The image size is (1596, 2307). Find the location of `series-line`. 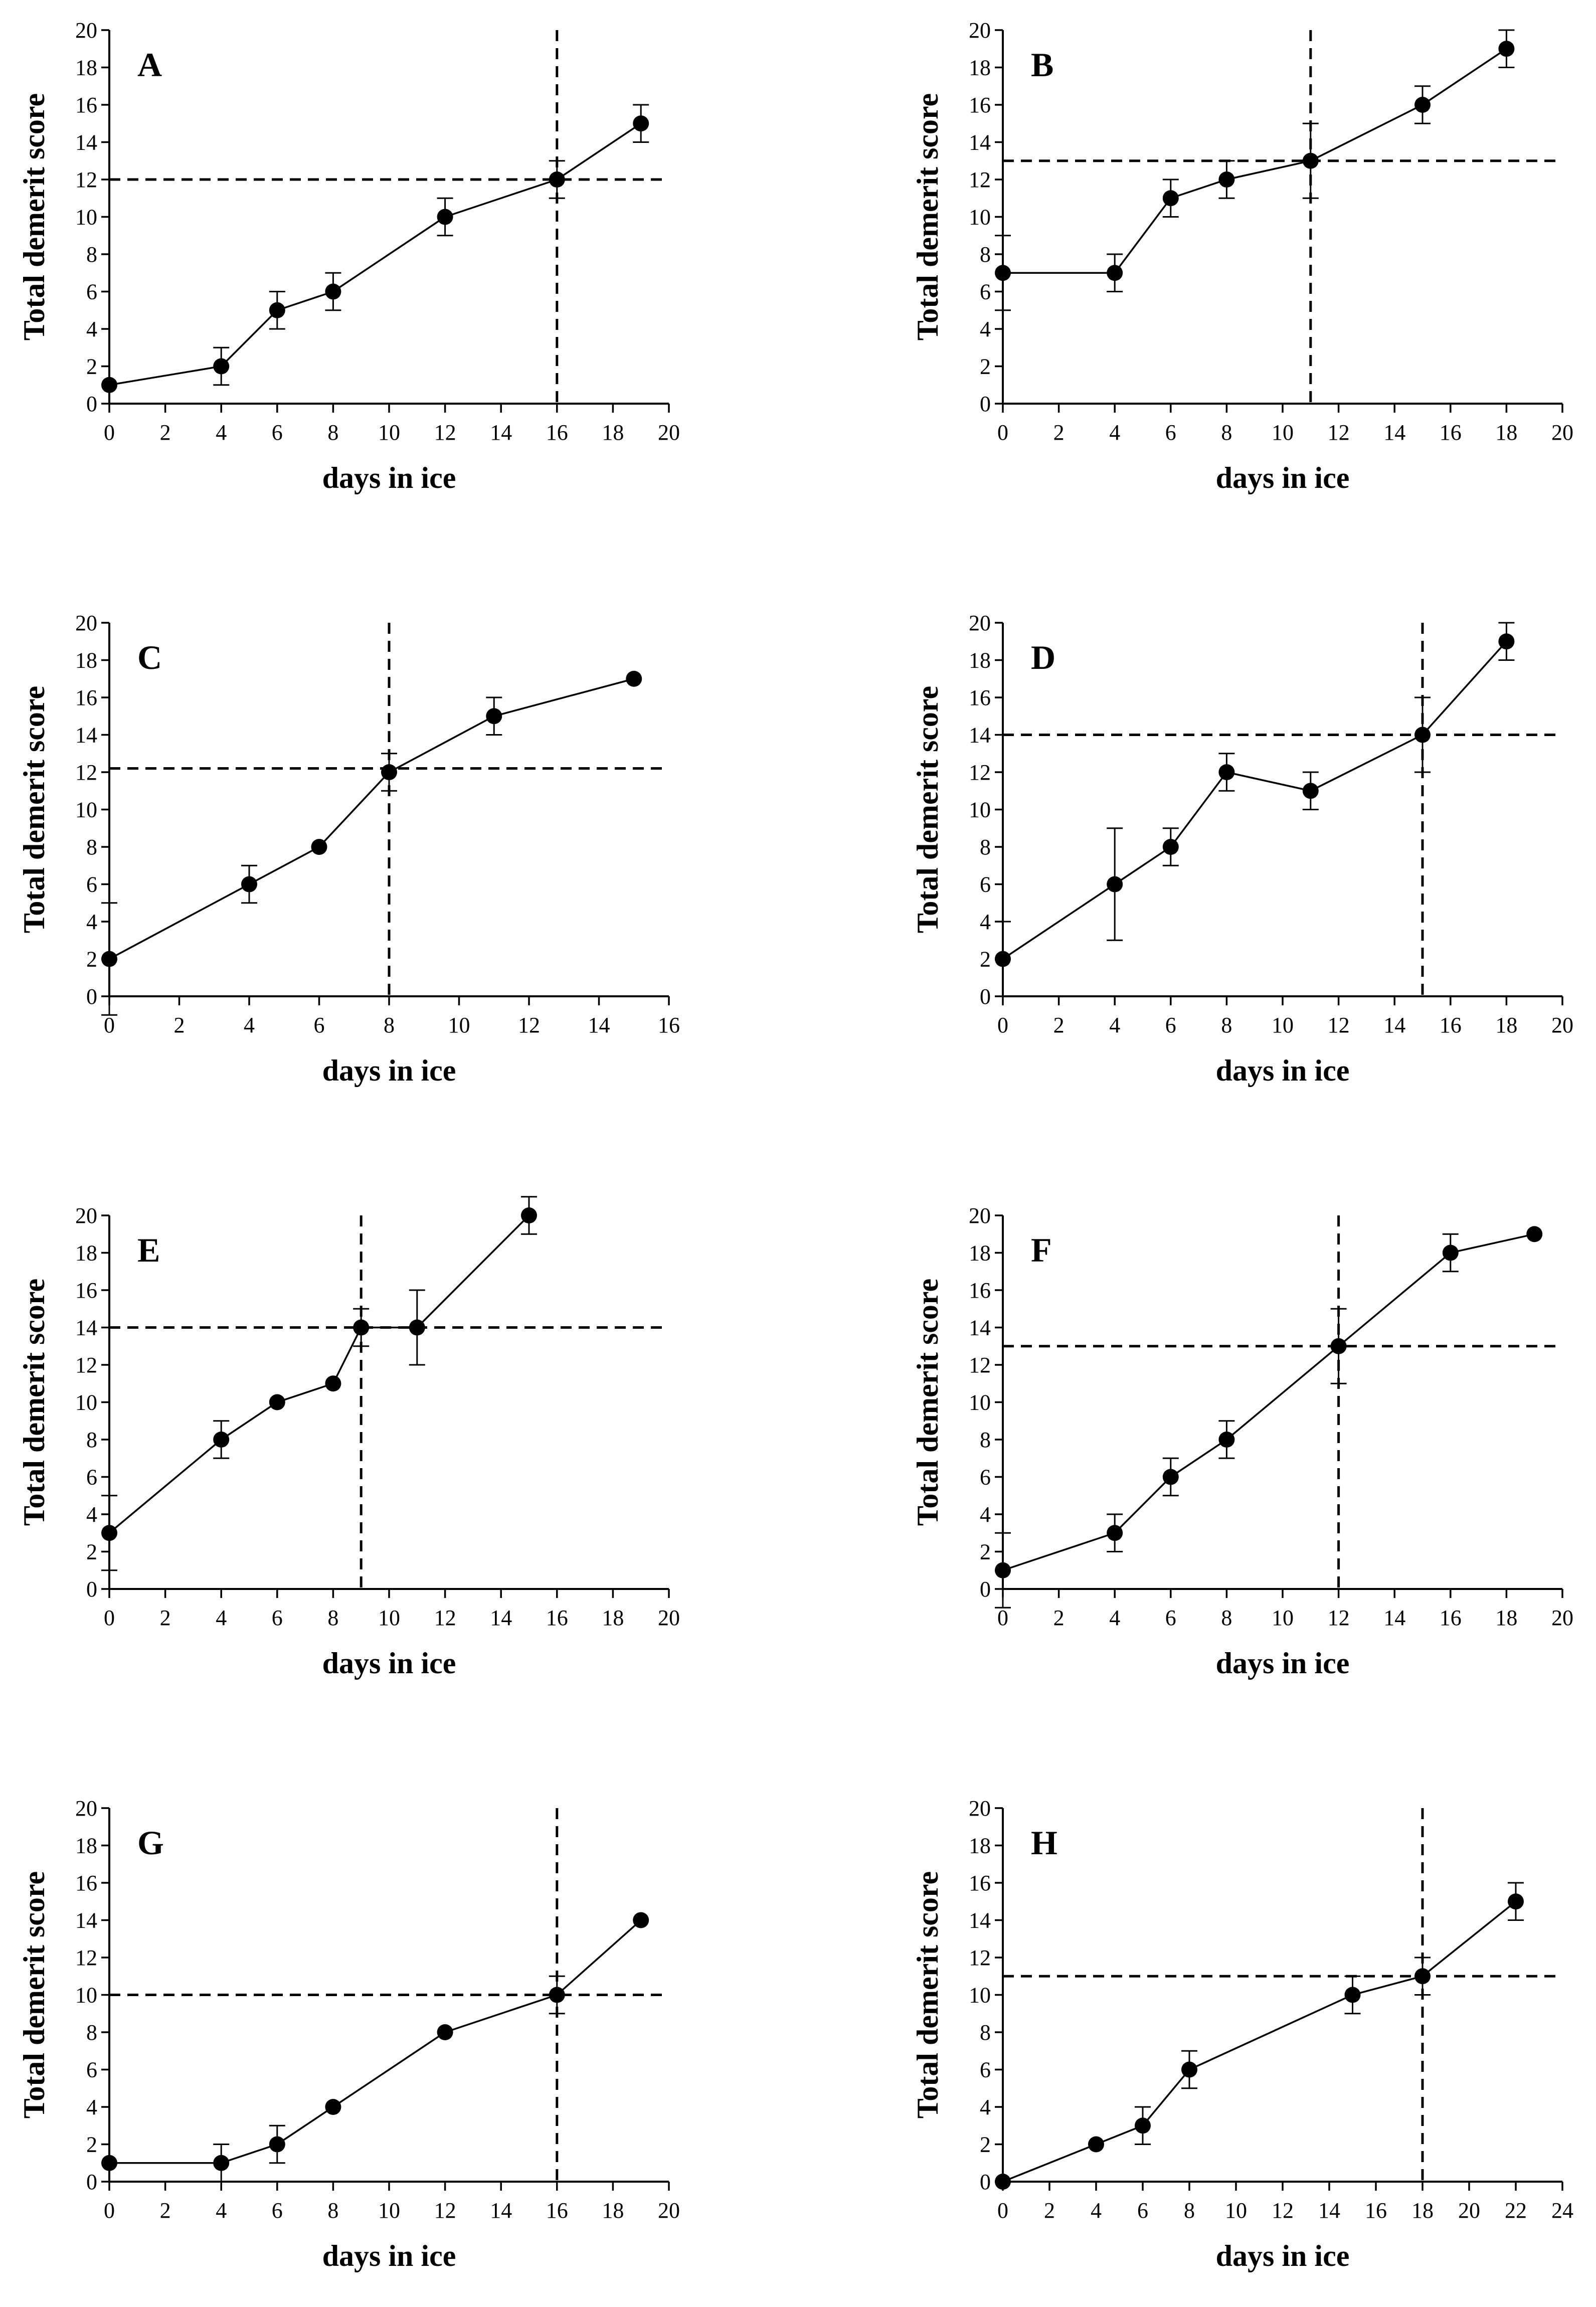

series-line is located at coordinates (1259, 2041).